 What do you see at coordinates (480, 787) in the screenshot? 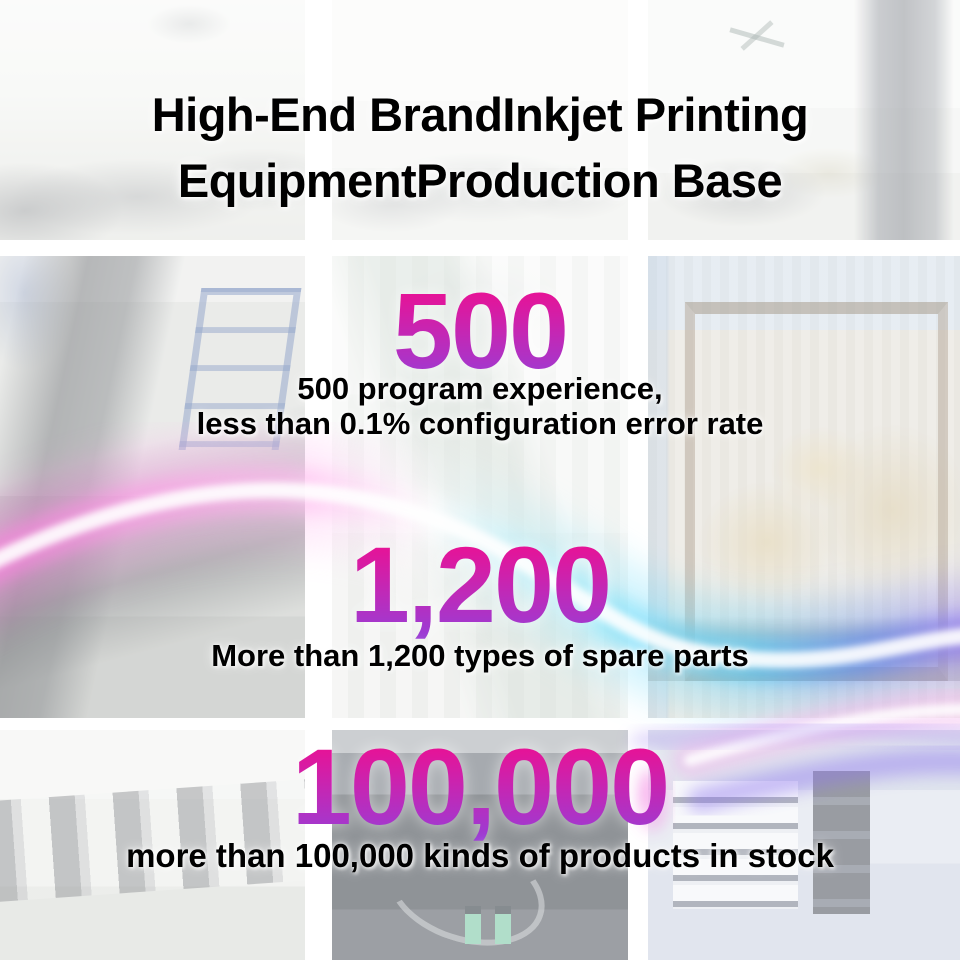
I see `stat-value-100000: 100,000` at bounding box center [480, 787].